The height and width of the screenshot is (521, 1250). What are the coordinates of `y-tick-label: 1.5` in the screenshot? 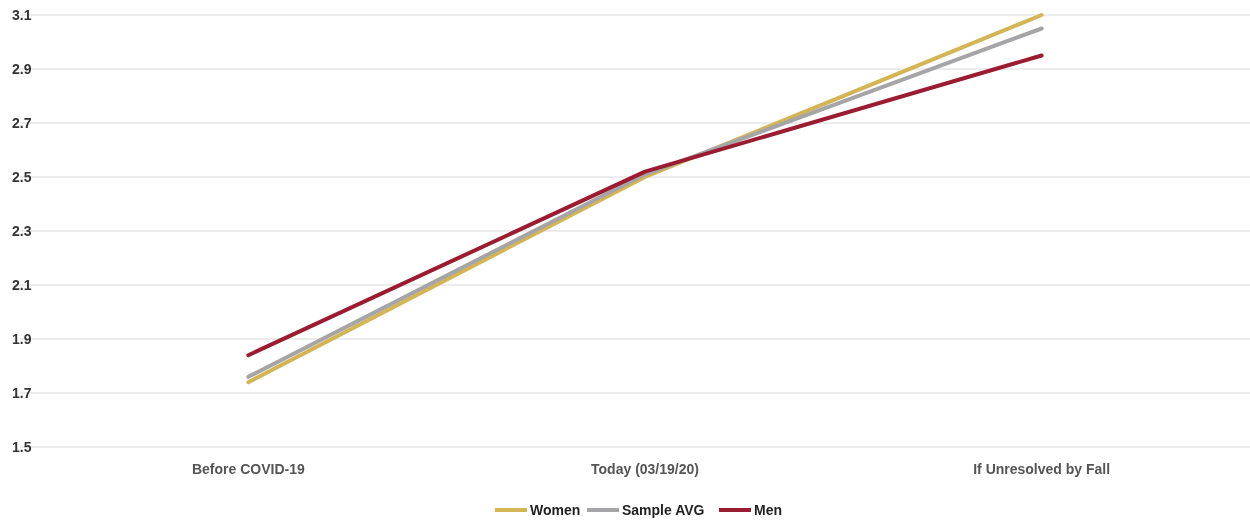 It's located at (22, 447).